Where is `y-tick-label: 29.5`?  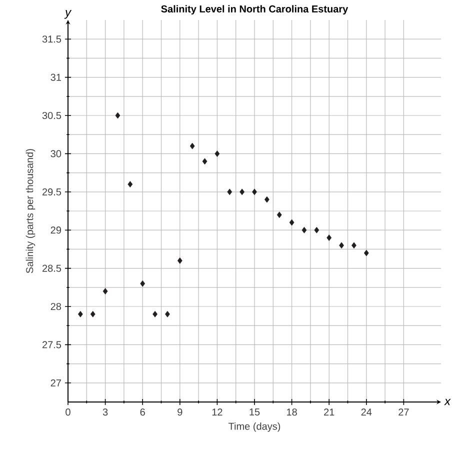
y-tick-label: 29.5 is located at coordinates (52, 192).